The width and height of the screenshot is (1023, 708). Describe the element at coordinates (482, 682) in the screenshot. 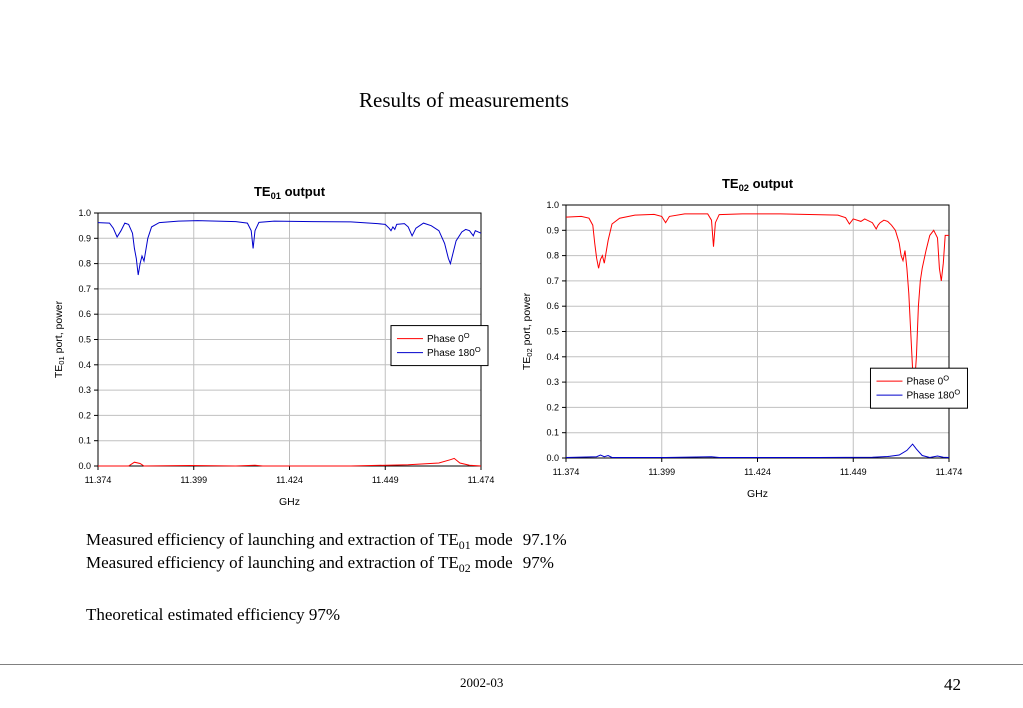

I see `footer-date: 2002-03` at that location.